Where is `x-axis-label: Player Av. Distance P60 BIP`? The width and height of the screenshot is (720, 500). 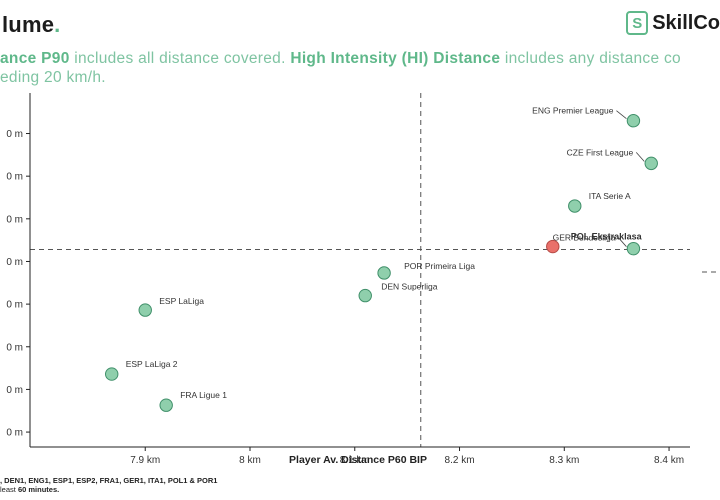 x-axis-label: Player Av. Distance P60 BIP is located at coordinates (358, 460).